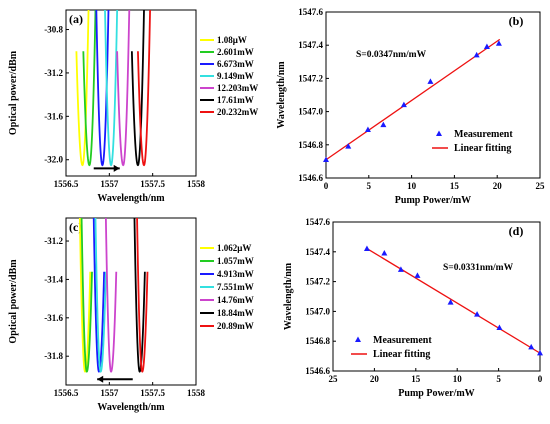 This screenshot has height=424, width=550. What do you see at coordinates (498, 186) in the screenshot?
I see `x-tick-label: 20` at bounding box center [498, 186].